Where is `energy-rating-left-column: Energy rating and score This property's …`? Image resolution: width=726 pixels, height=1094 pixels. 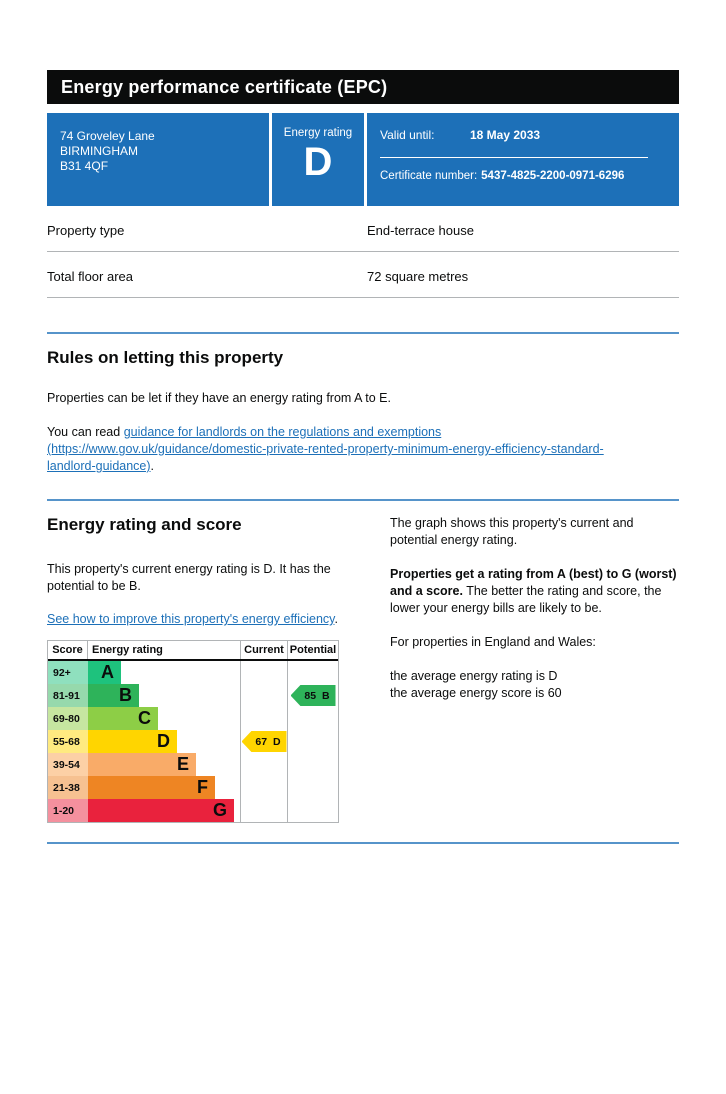
energy-rating-left-column: Energy rating and score This property's … is located at coordinates (215, 669).